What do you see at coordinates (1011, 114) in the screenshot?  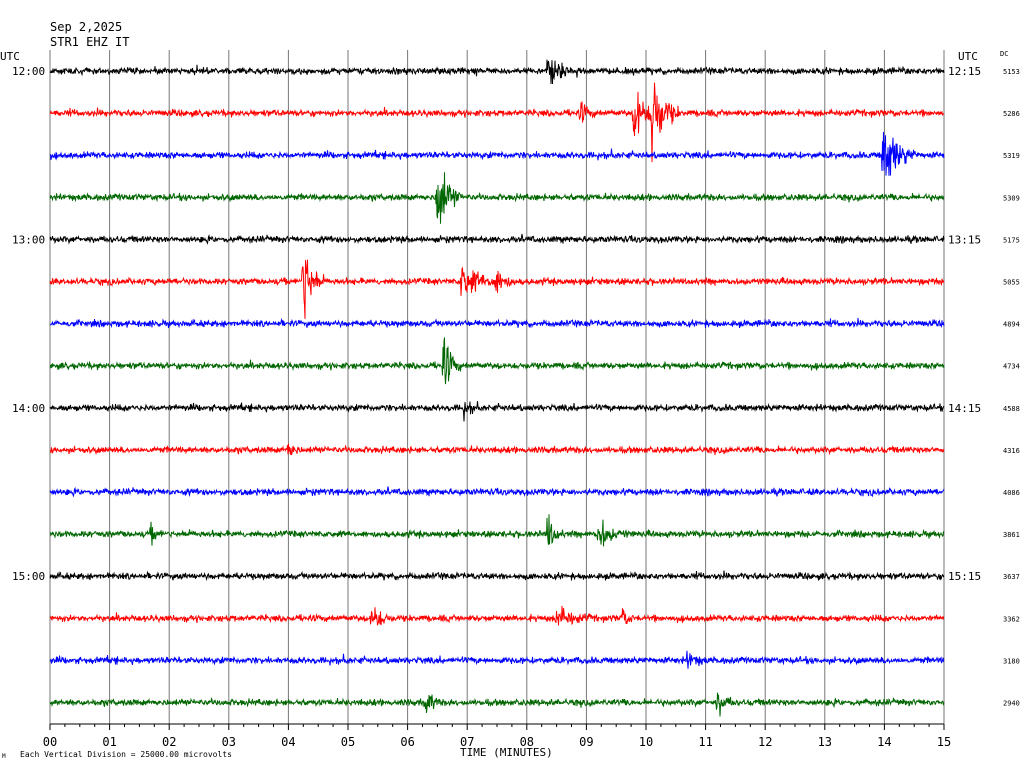 I see `dc-value: 5286` at bounding box center [1011, 114].